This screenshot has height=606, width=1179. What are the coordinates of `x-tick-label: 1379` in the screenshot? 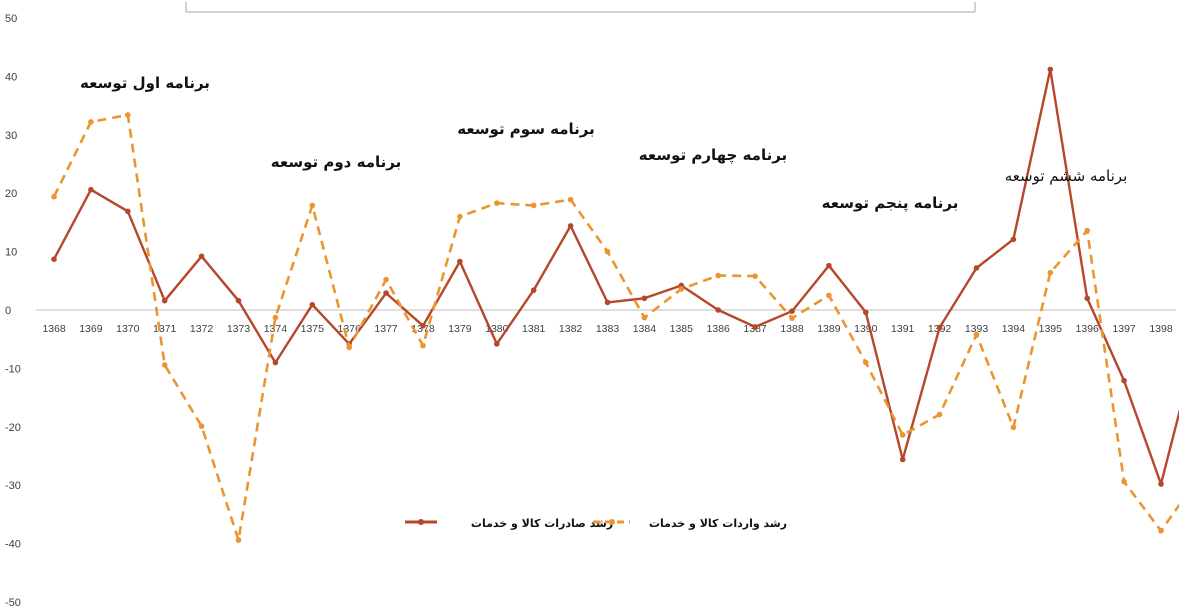 It's located at (460, 329).